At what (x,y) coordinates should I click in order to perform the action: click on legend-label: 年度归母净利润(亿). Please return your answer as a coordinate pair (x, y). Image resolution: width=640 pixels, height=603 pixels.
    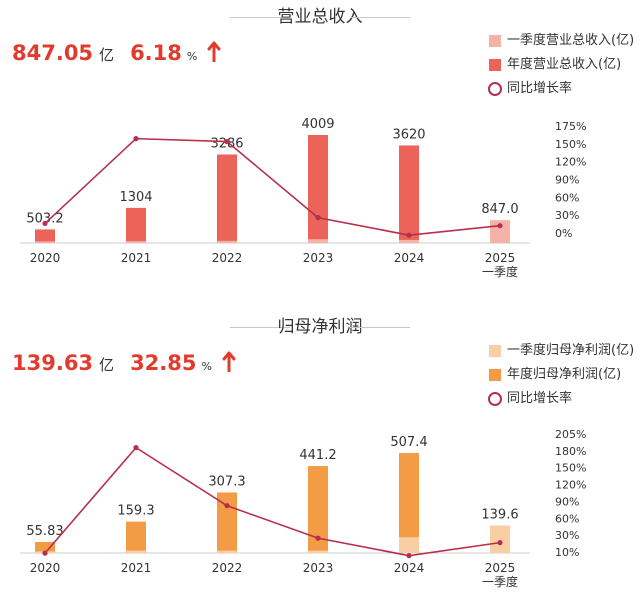
    Looking at the image, I should click on (564, 374).